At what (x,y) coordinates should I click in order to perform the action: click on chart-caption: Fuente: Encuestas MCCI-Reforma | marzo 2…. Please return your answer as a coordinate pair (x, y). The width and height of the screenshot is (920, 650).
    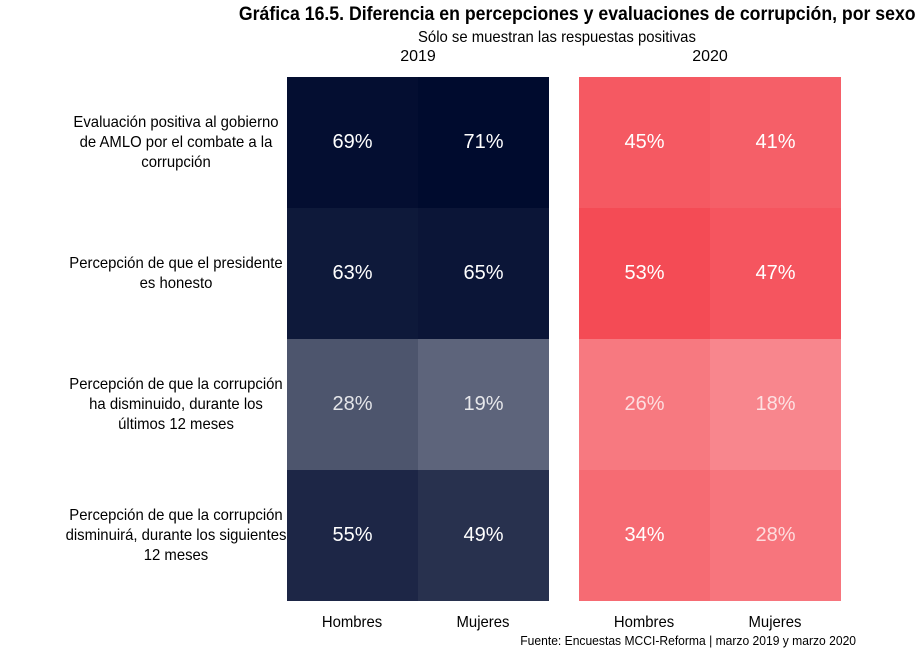
    Looking at the image, I should click on (688, 640).